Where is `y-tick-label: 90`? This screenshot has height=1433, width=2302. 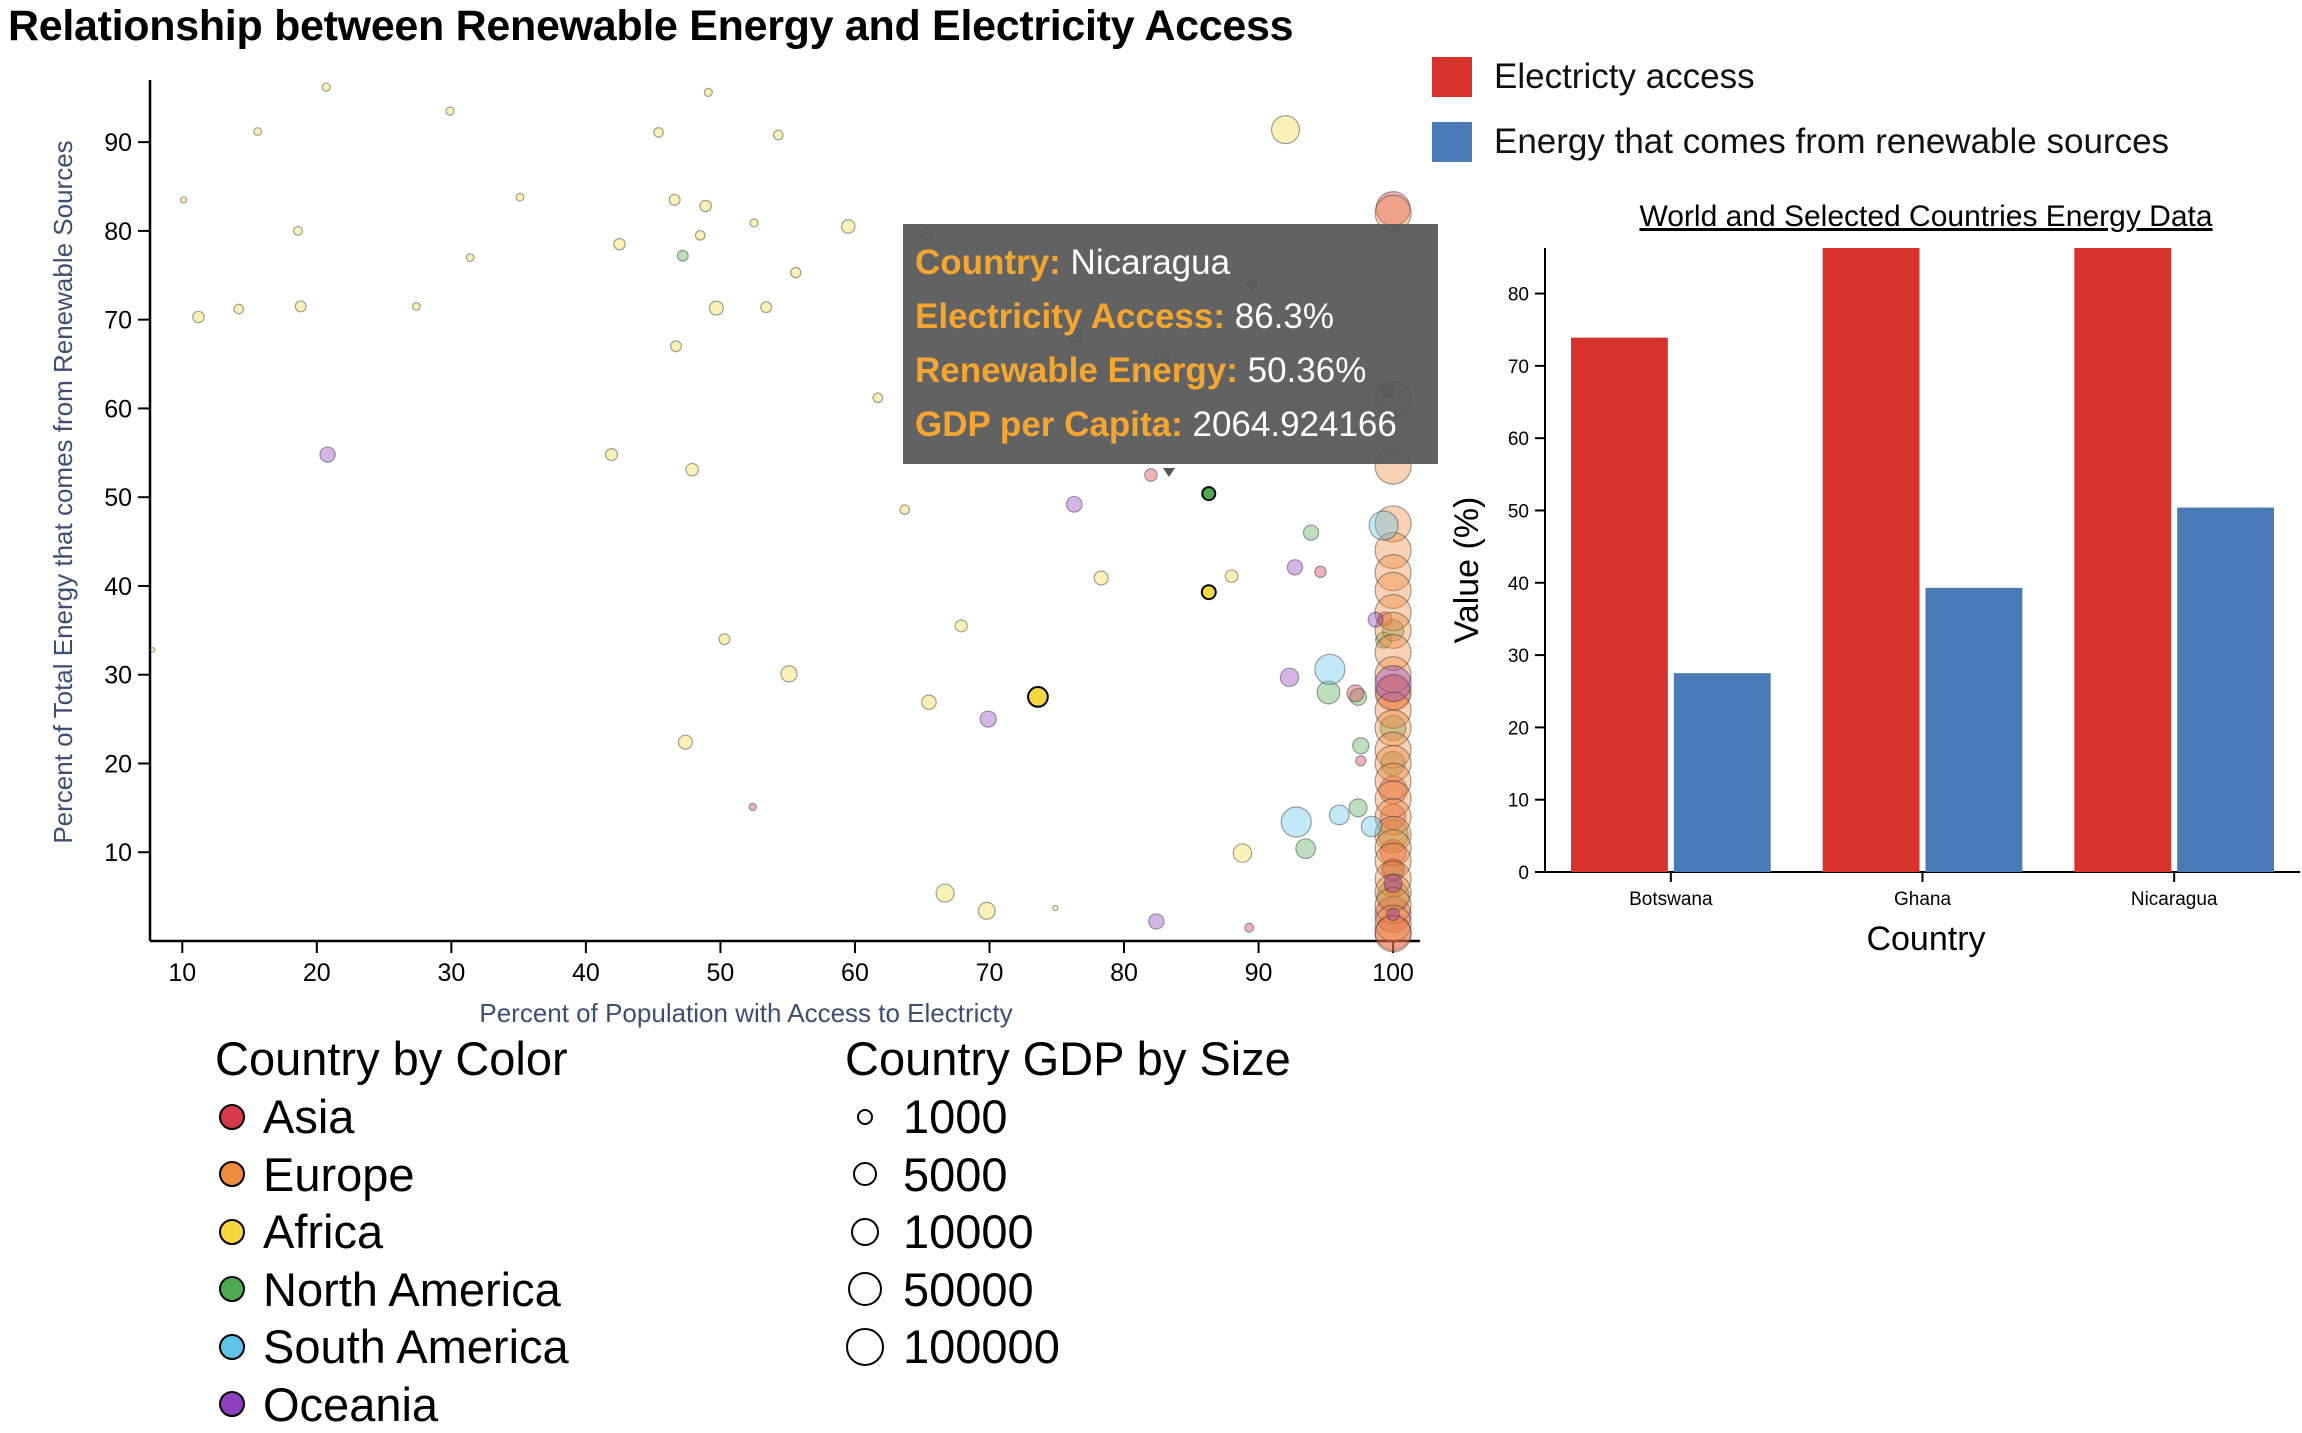 y-tick-label: 90 is located at coordinates (118, 143).